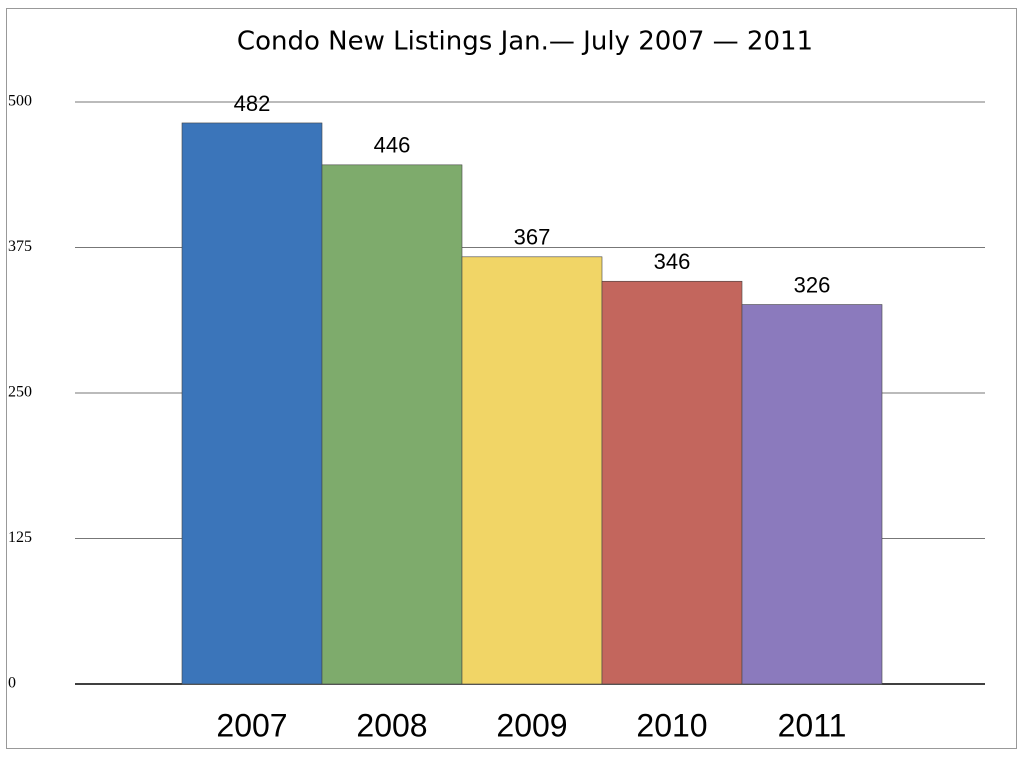 The height and width of the screenshot is (765, 1024). What do you see at coordinates (20, 537) in the screenshot?
I see `y-tick-label: 125` at bounding box center [20, 537].